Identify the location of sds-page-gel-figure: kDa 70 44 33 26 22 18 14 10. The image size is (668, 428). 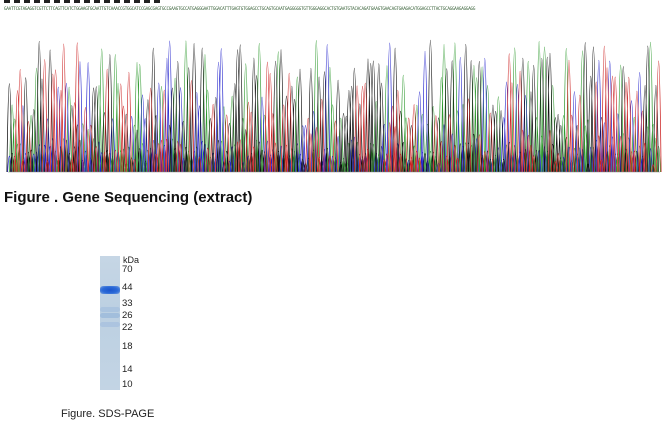
(145, 324).